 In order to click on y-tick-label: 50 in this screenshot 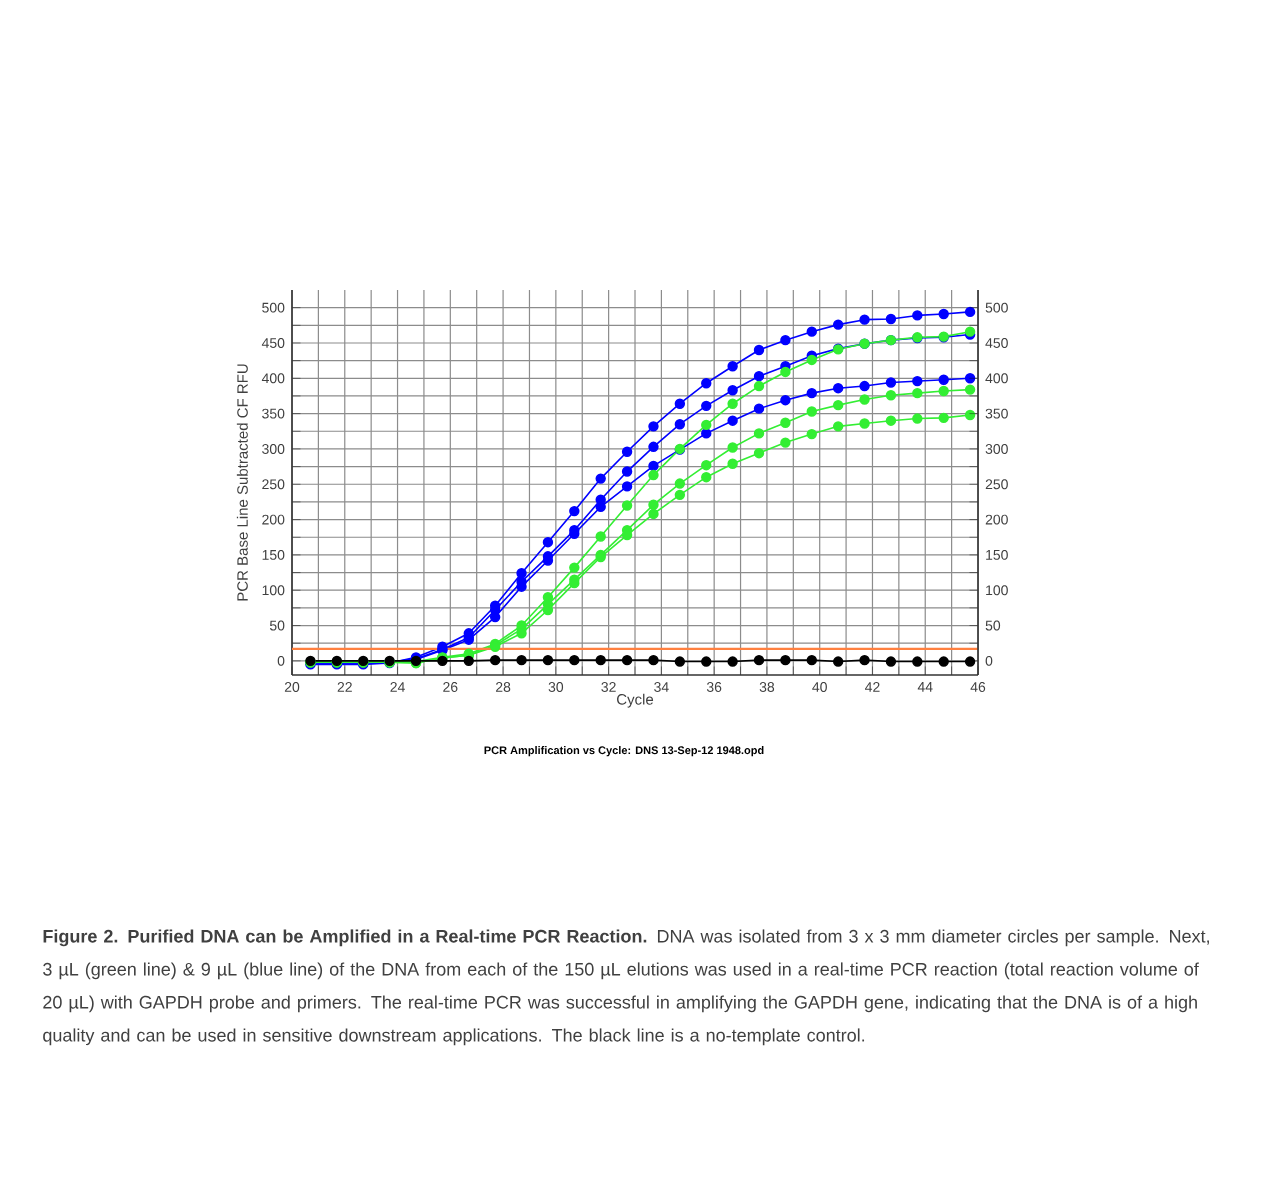, I will do `click(277, 625)`.